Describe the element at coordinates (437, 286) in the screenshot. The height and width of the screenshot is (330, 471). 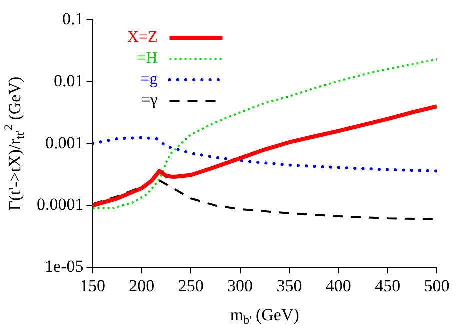
I see `x-tick-label: 500` at that location.